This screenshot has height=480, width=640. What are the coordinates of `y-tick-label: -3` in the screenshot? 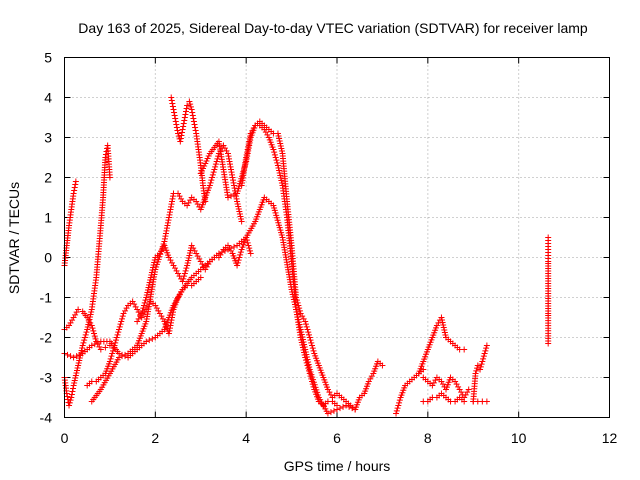 It's located at (46, 378).